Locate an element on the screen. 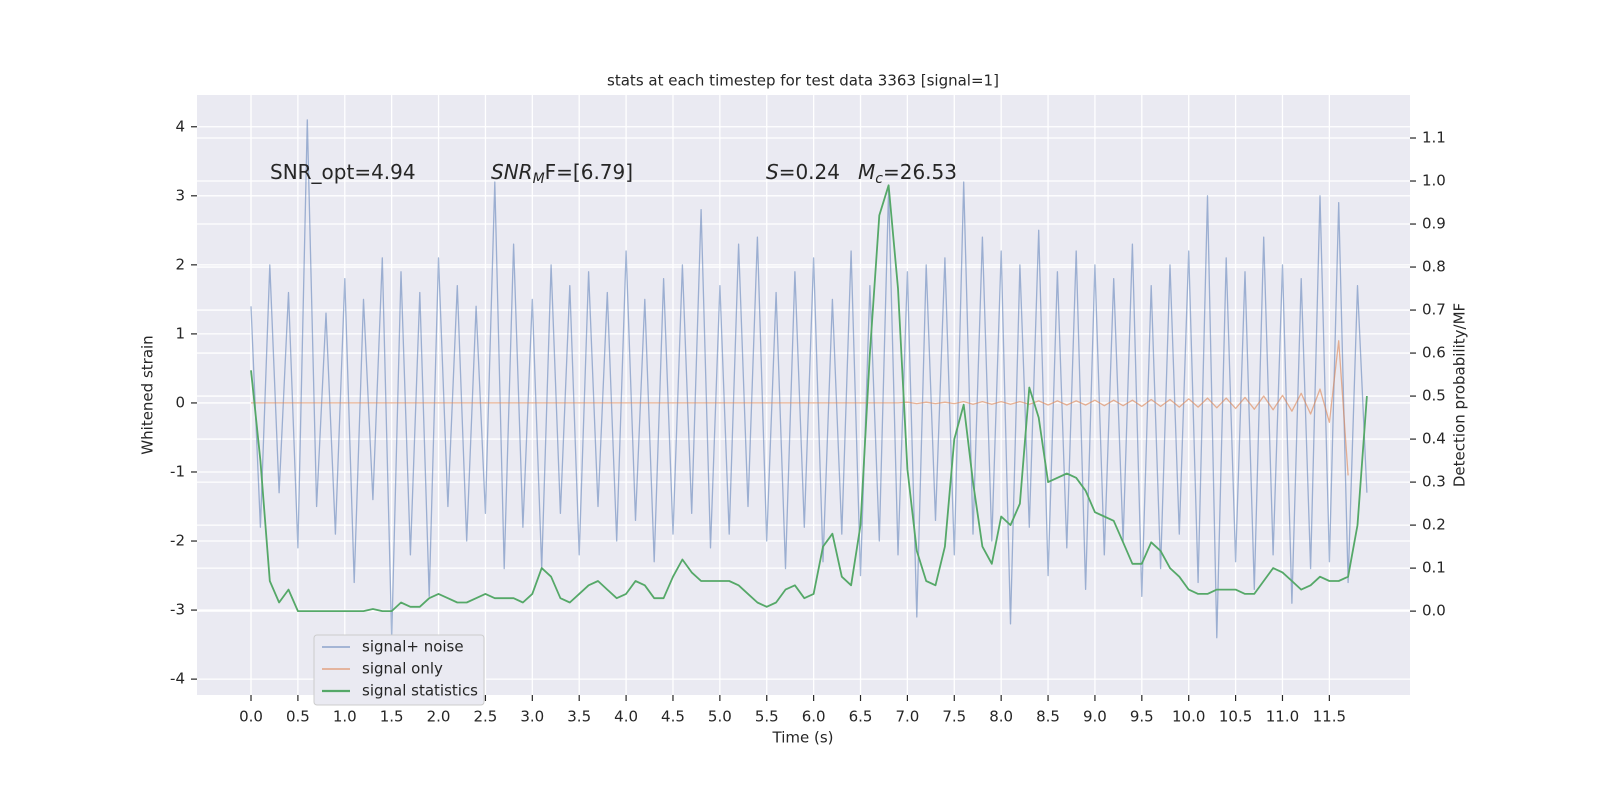 The image size is (1600, 800). annotation-part: =0.24 is located at coordinates (809, 172).